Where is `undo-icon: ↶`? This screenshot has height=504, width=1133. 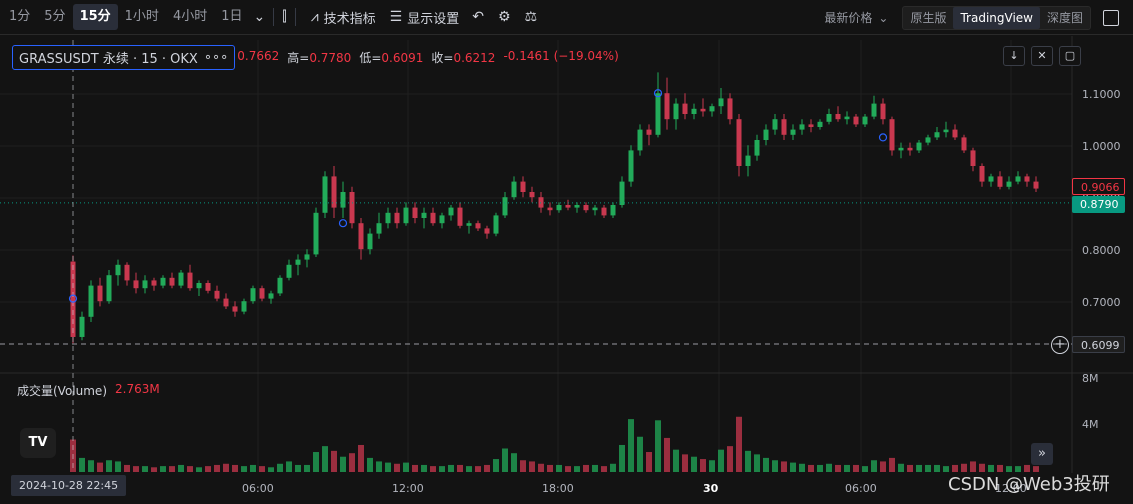 undo-icon: ↶ is located at coordinates (478, 17).